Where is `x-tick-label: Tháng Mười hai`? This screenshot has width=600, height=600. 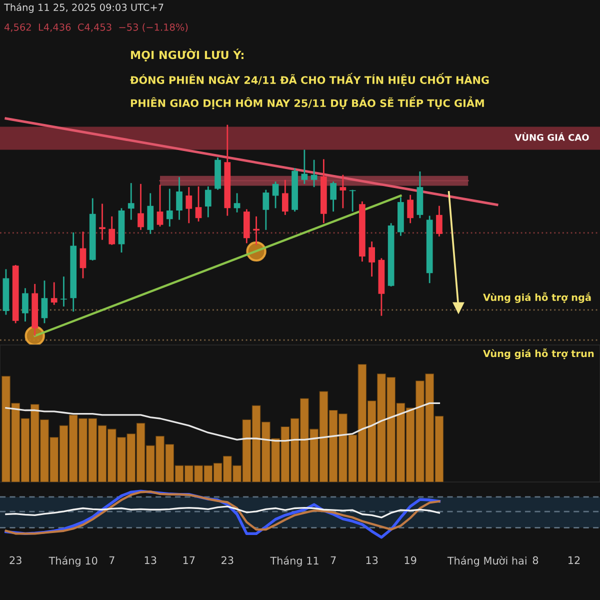 x-tick-label: Tháng Mười hai is located at coordinates (486, 561).